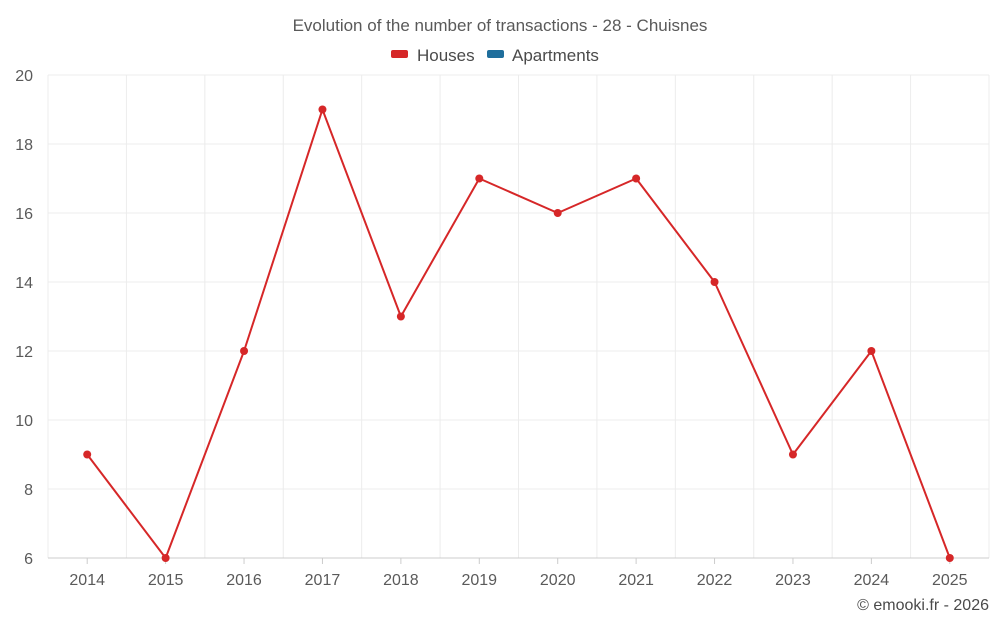 The image size is (1000, 625). What do you see at coordinates (401, 580) in the screenshot?
I see `x-tick-label: 2018` at bounding box center [401, 580].